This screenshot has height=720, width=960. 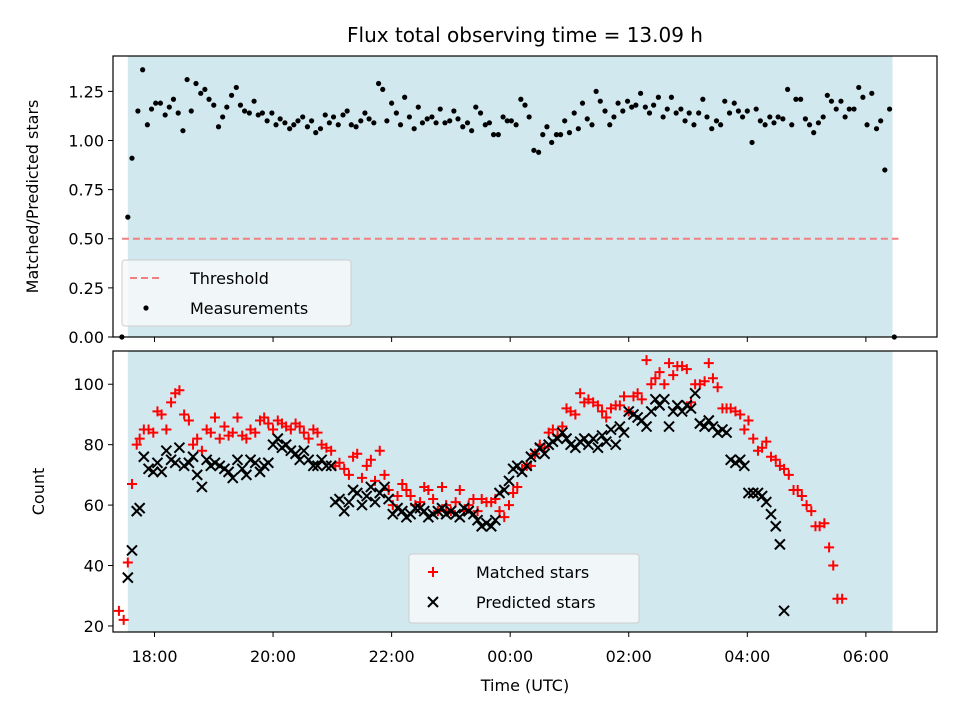 I want to click on count-ylabel: Count, so click(x=38, y=492).